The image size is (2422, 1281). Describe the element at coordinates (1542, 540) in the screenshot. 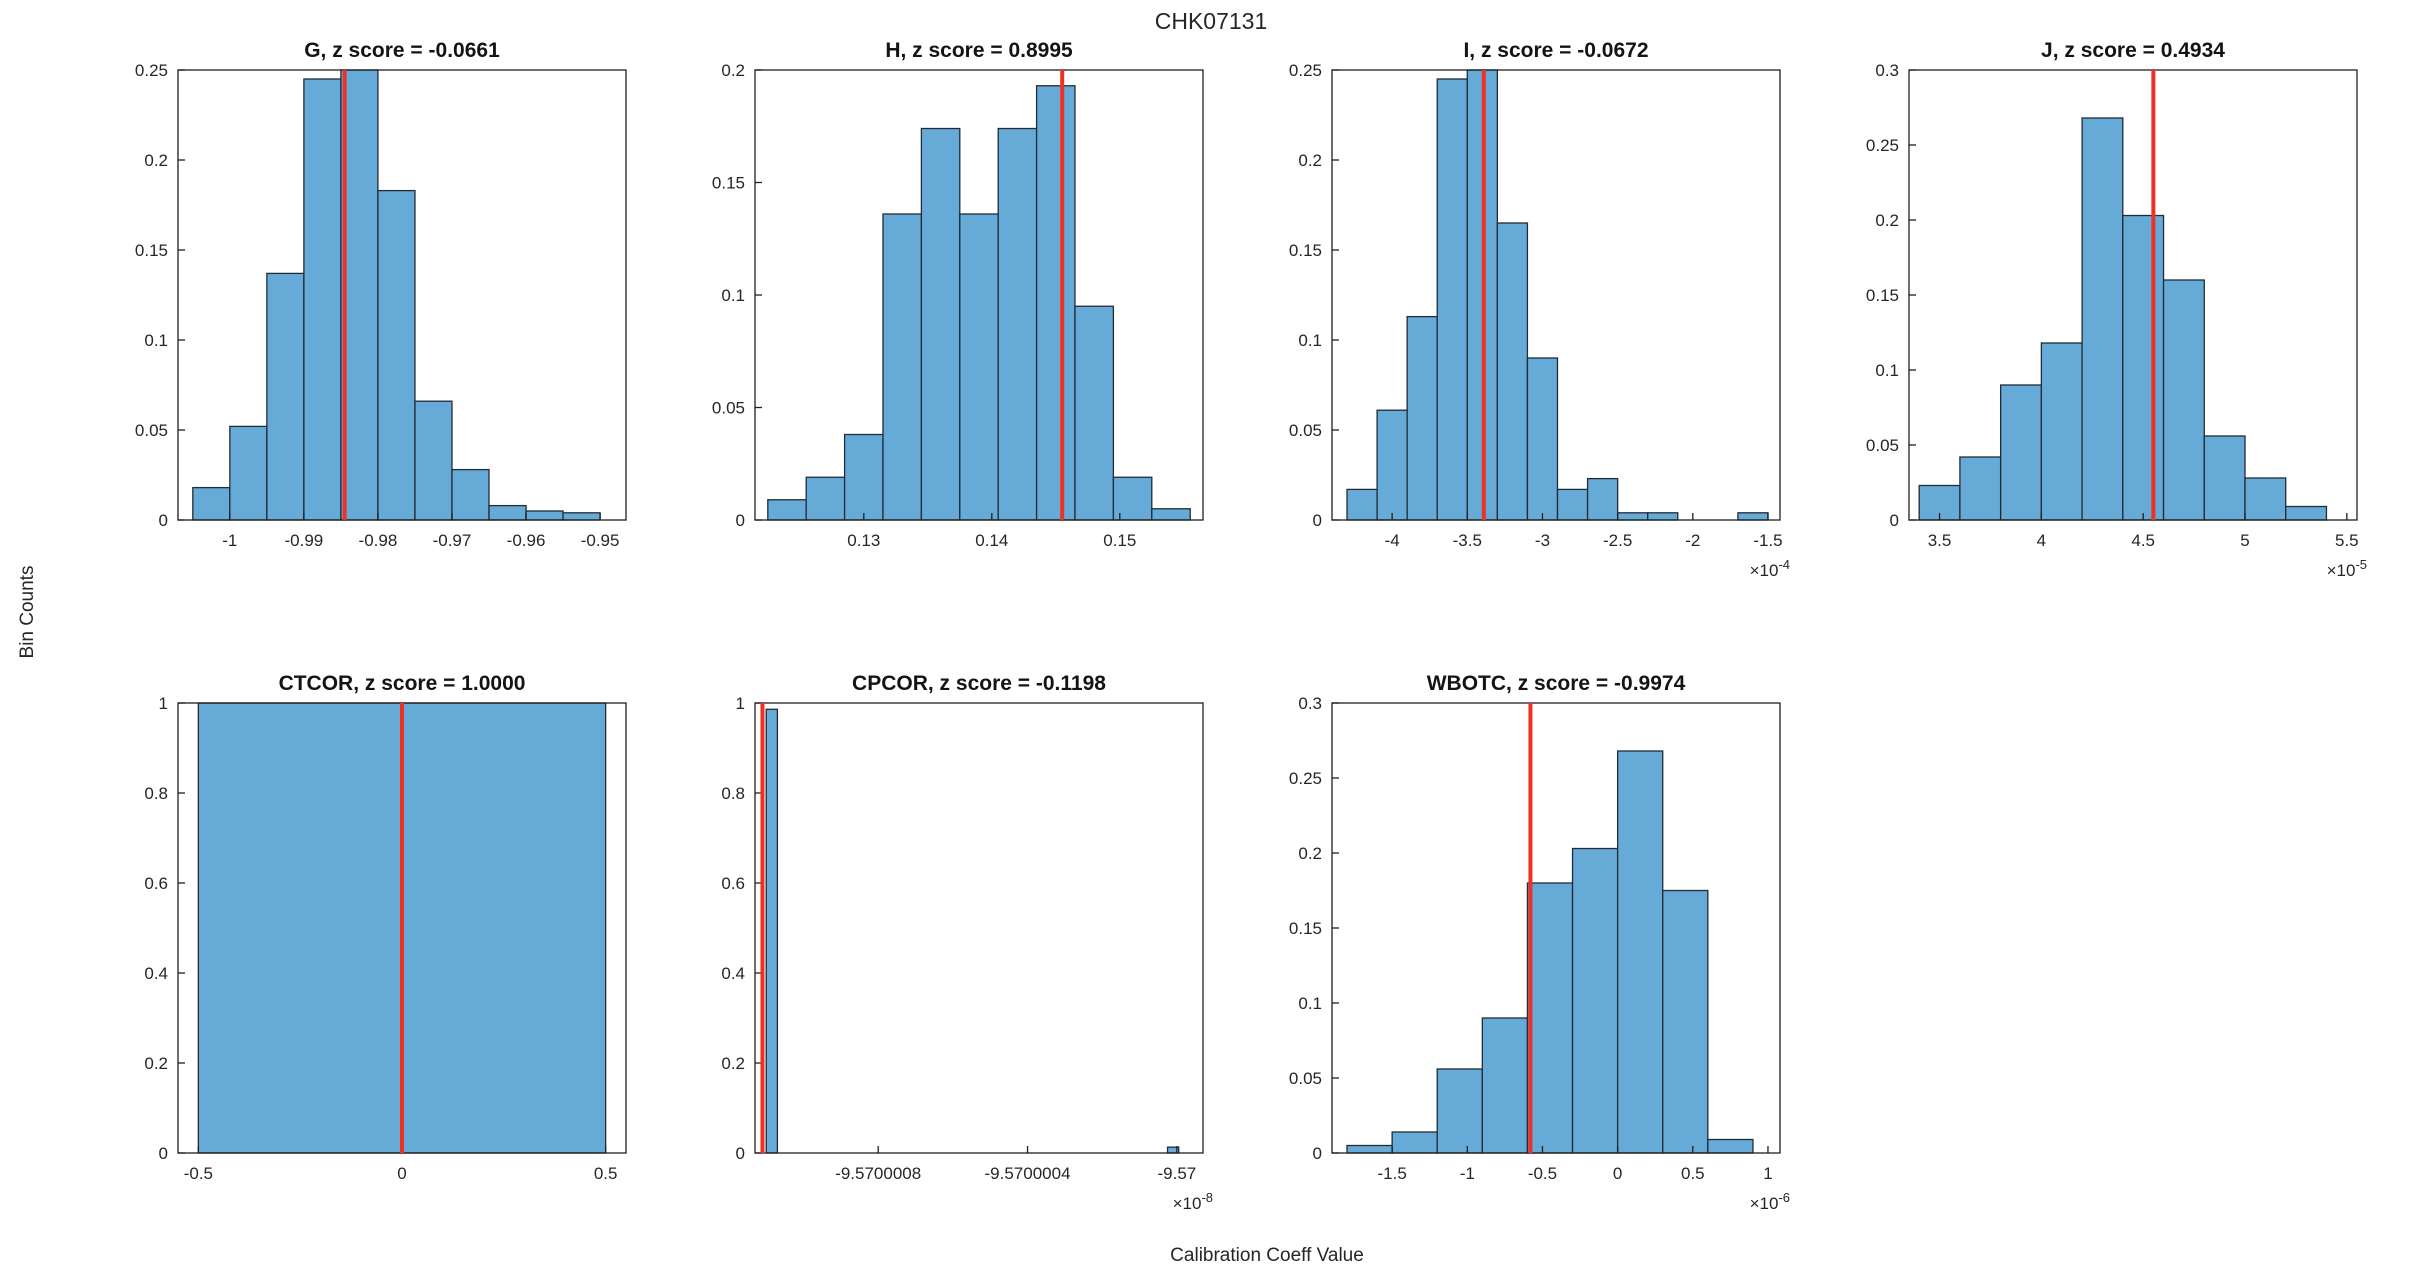

I see `svg-text: -3` at that location.